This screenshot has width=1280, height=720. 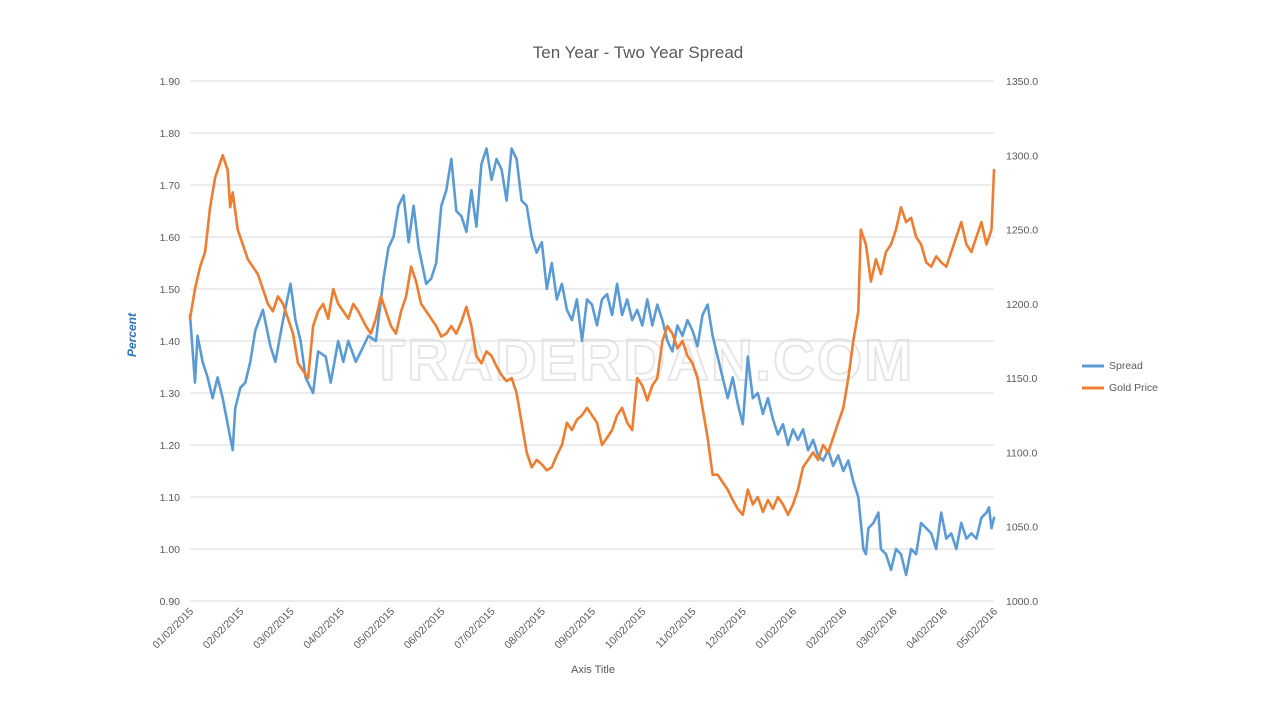 What do you see at coordinates (170, 602) in the screenshot?
I see `y-tick-label: 0.90` at bounding box center [170, 602].